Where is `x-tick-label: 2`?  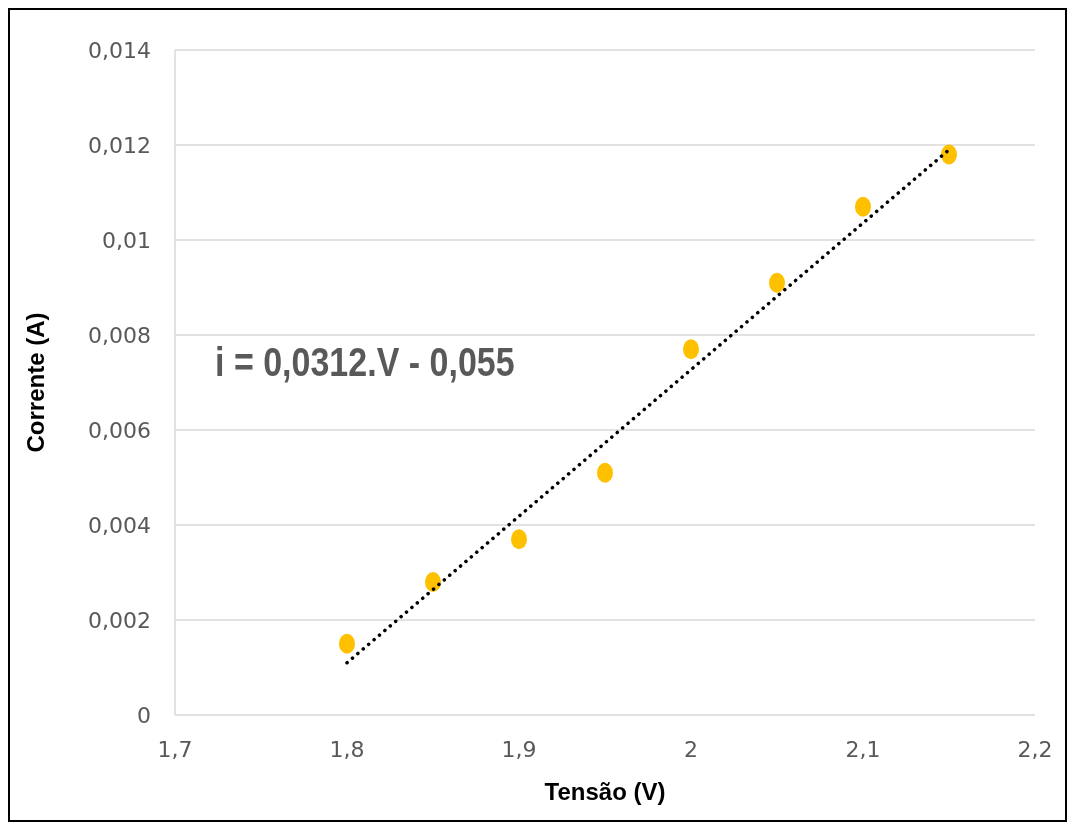 x-tick-label: 2 is located at coordinates (691, 749).